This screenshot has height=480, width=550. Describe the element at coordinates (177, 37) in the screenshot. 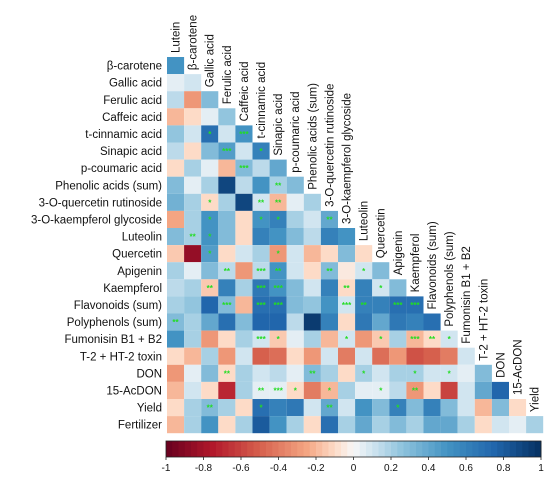

I see `column-label: Lutein` at that location.